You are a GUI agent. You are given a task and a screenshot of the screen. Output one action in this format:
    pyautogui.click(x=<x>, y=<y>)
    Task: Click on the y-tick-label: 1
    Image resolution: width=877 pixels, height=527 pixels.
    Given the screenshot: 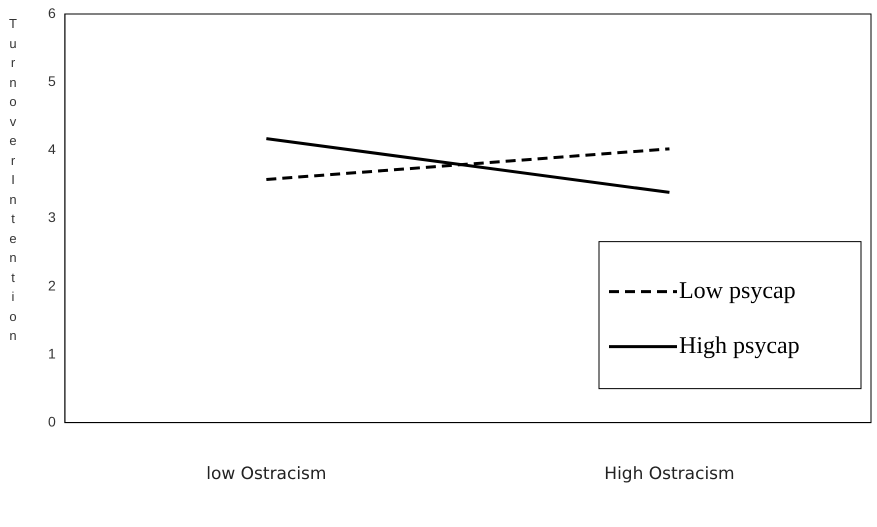 What is the action you would take?
    pyautogui.click(x=52, y=353)
    